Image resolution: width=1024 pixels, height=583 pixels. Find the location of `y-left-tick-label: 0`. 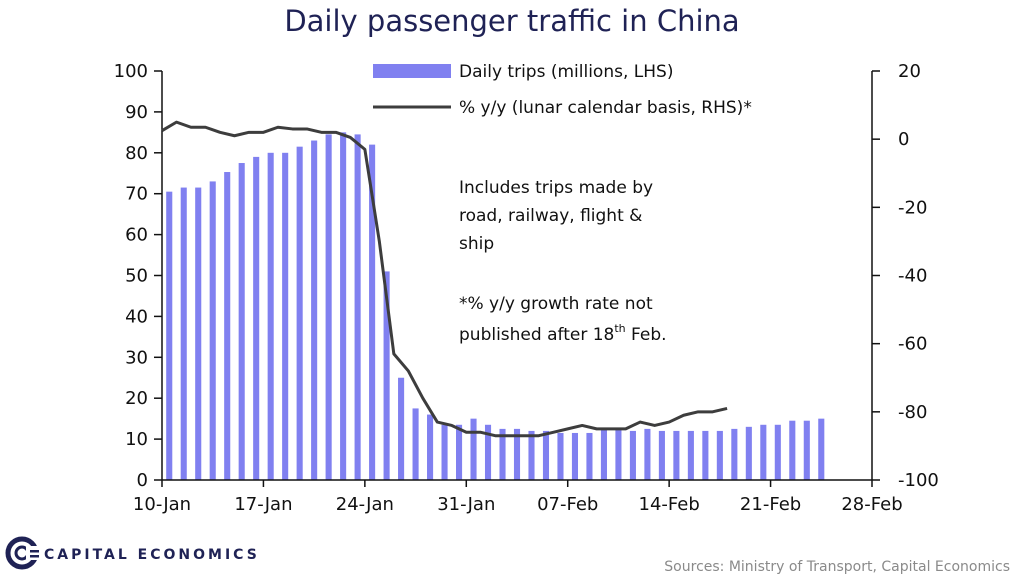

y-left-tick-label: 0 is located at coordinates (142, 480).